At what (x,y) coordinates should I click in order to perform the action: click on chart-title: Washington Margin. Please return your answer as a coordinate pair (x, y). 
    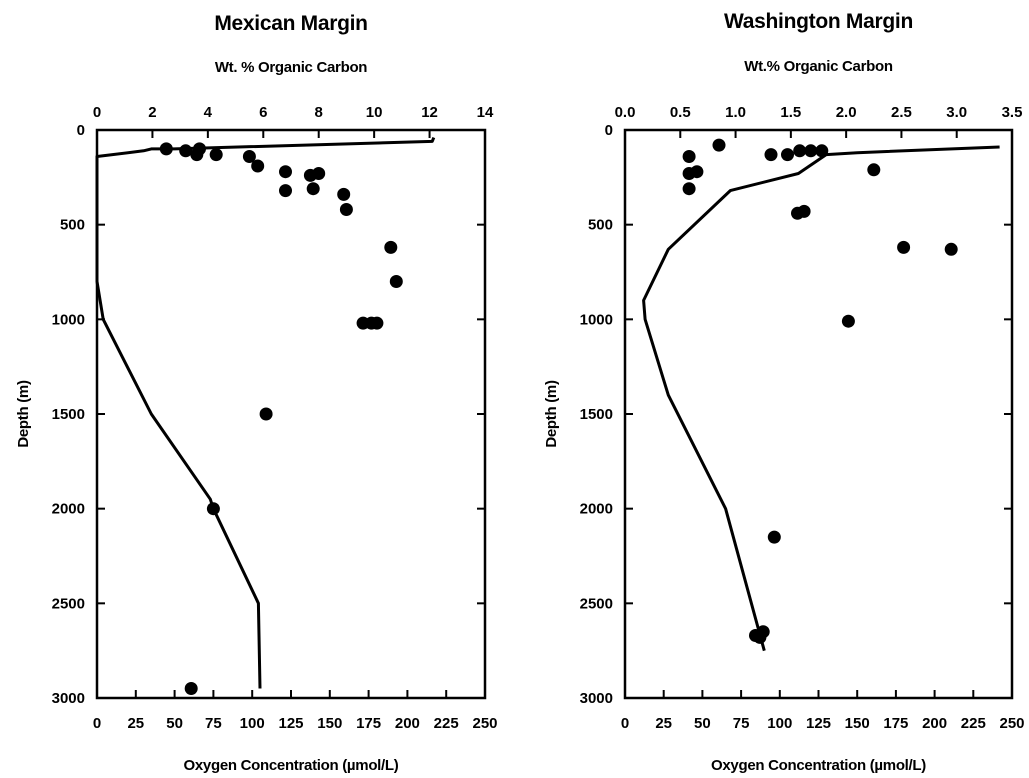
    Looking at the image, I should click on (818, 21).